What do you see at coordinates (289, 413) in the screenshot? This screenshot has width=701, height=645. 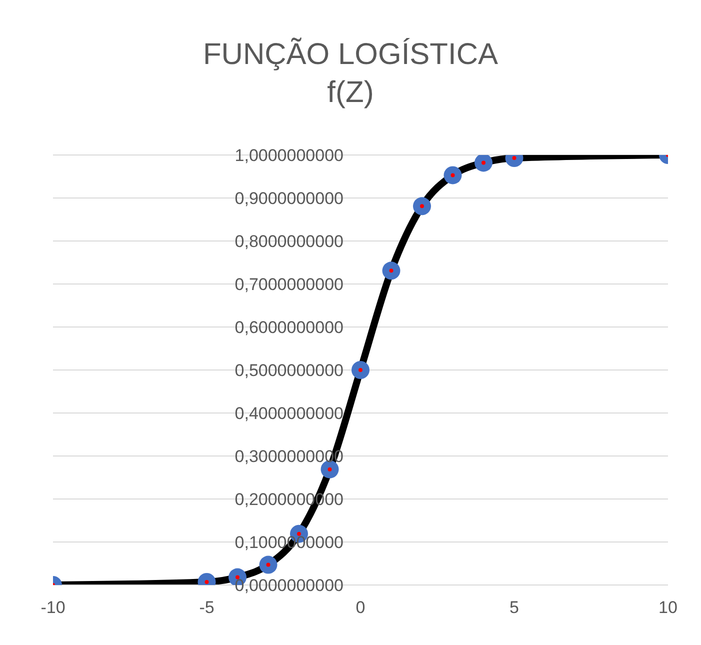 I see `y-tick-label: 0,4000000000` at bounding box center [289, 413].